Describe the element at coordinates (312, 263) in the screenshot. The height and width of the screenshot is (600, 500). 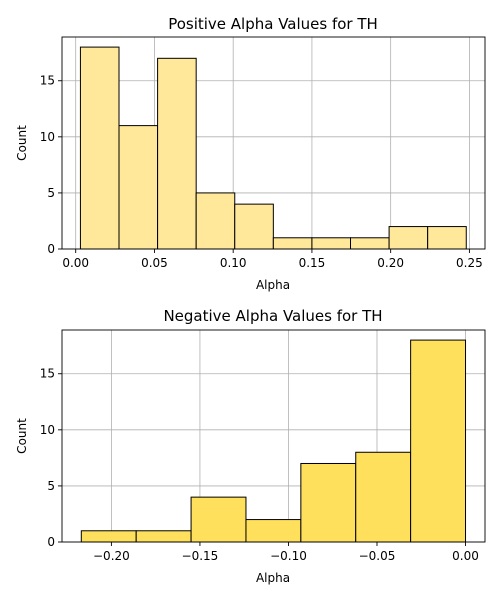
I see `x-tick-label: 0.15` at that location.